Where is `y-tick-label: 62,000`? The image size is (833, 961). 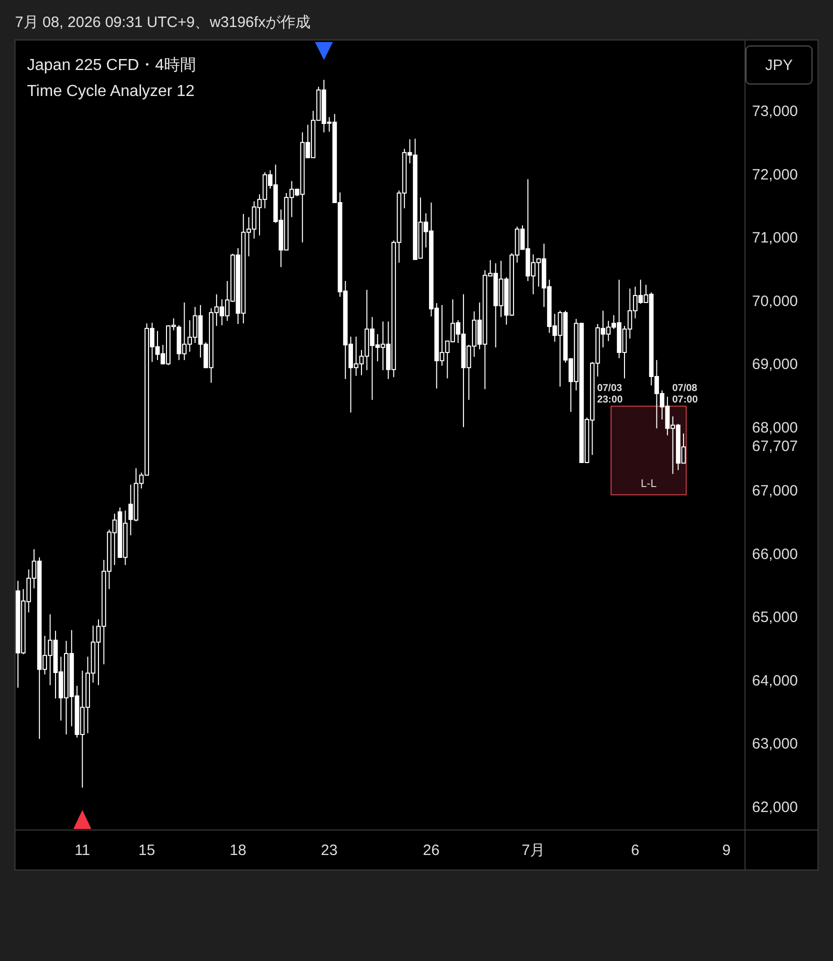
y-tick-label: 62,000 is located at coordinates (775, 807).